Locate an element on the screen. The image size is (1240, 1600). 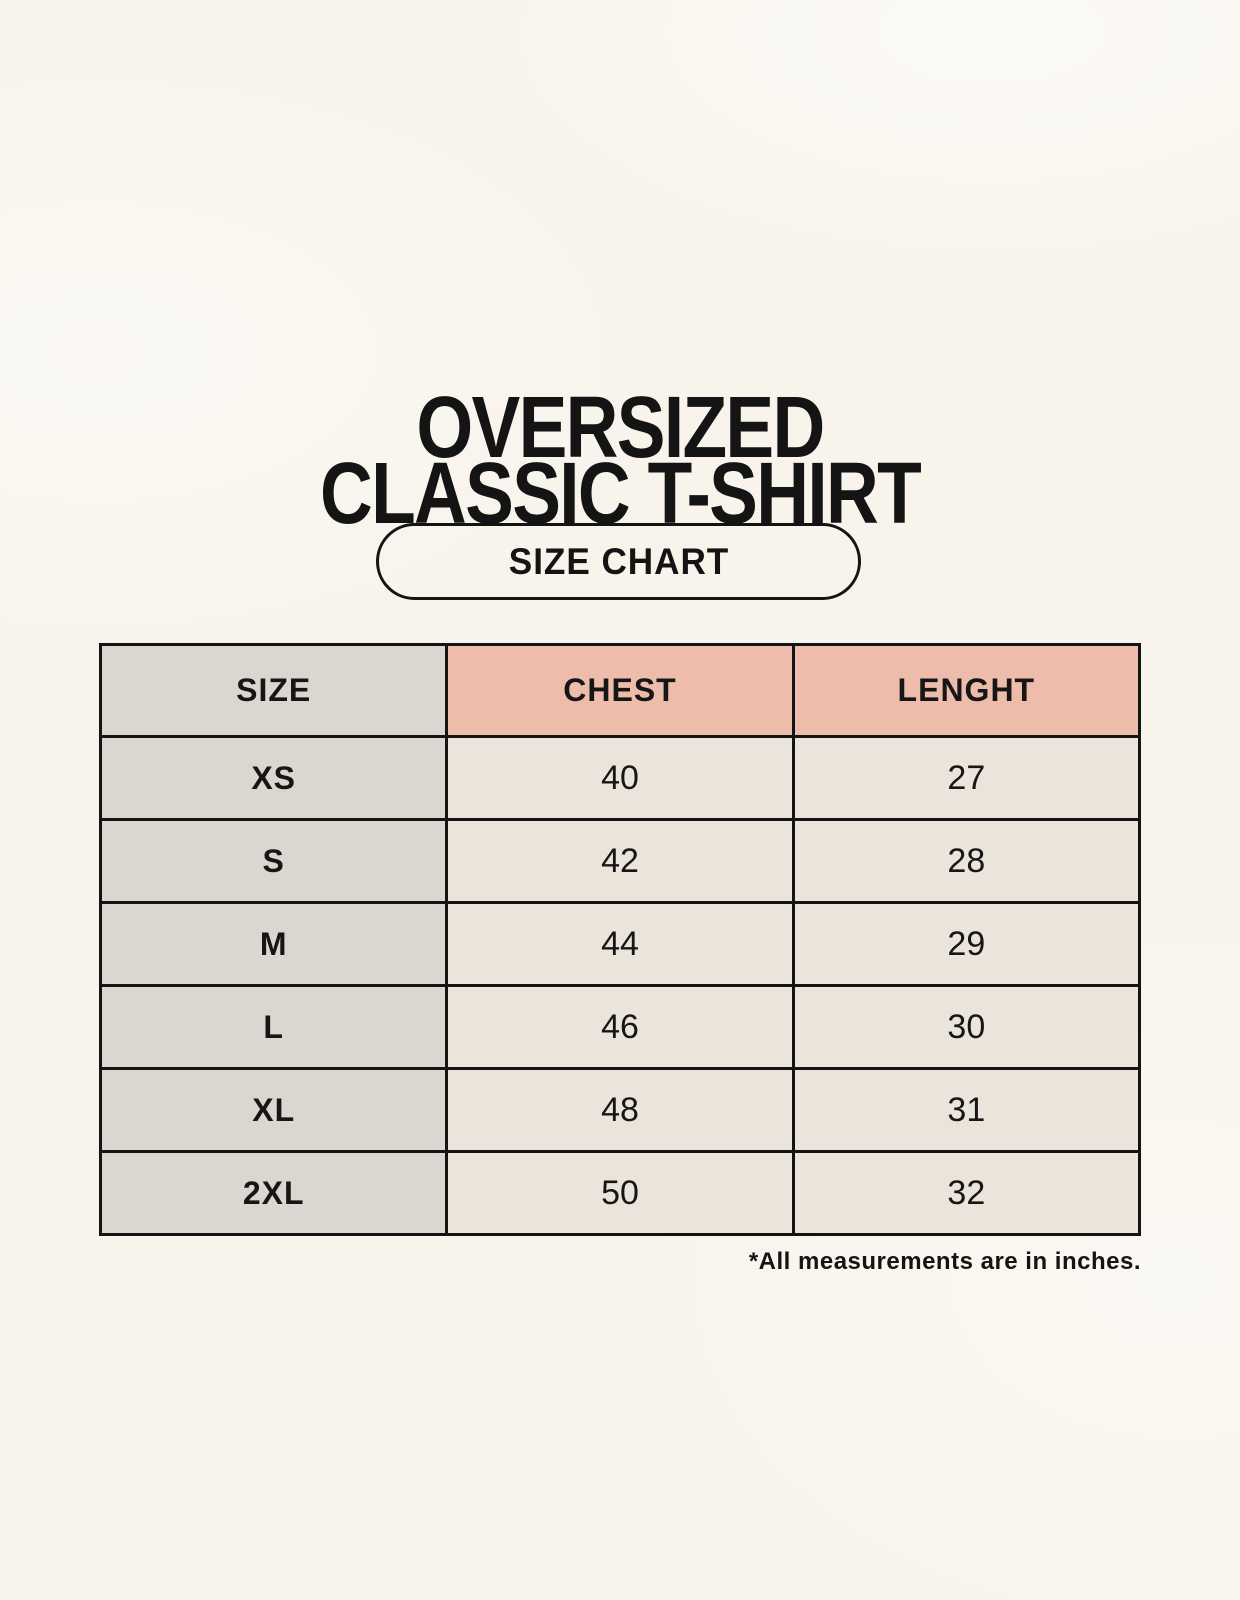
table-header-row: SIZE CHEST LENGHT is located at coordinates (620, 690).